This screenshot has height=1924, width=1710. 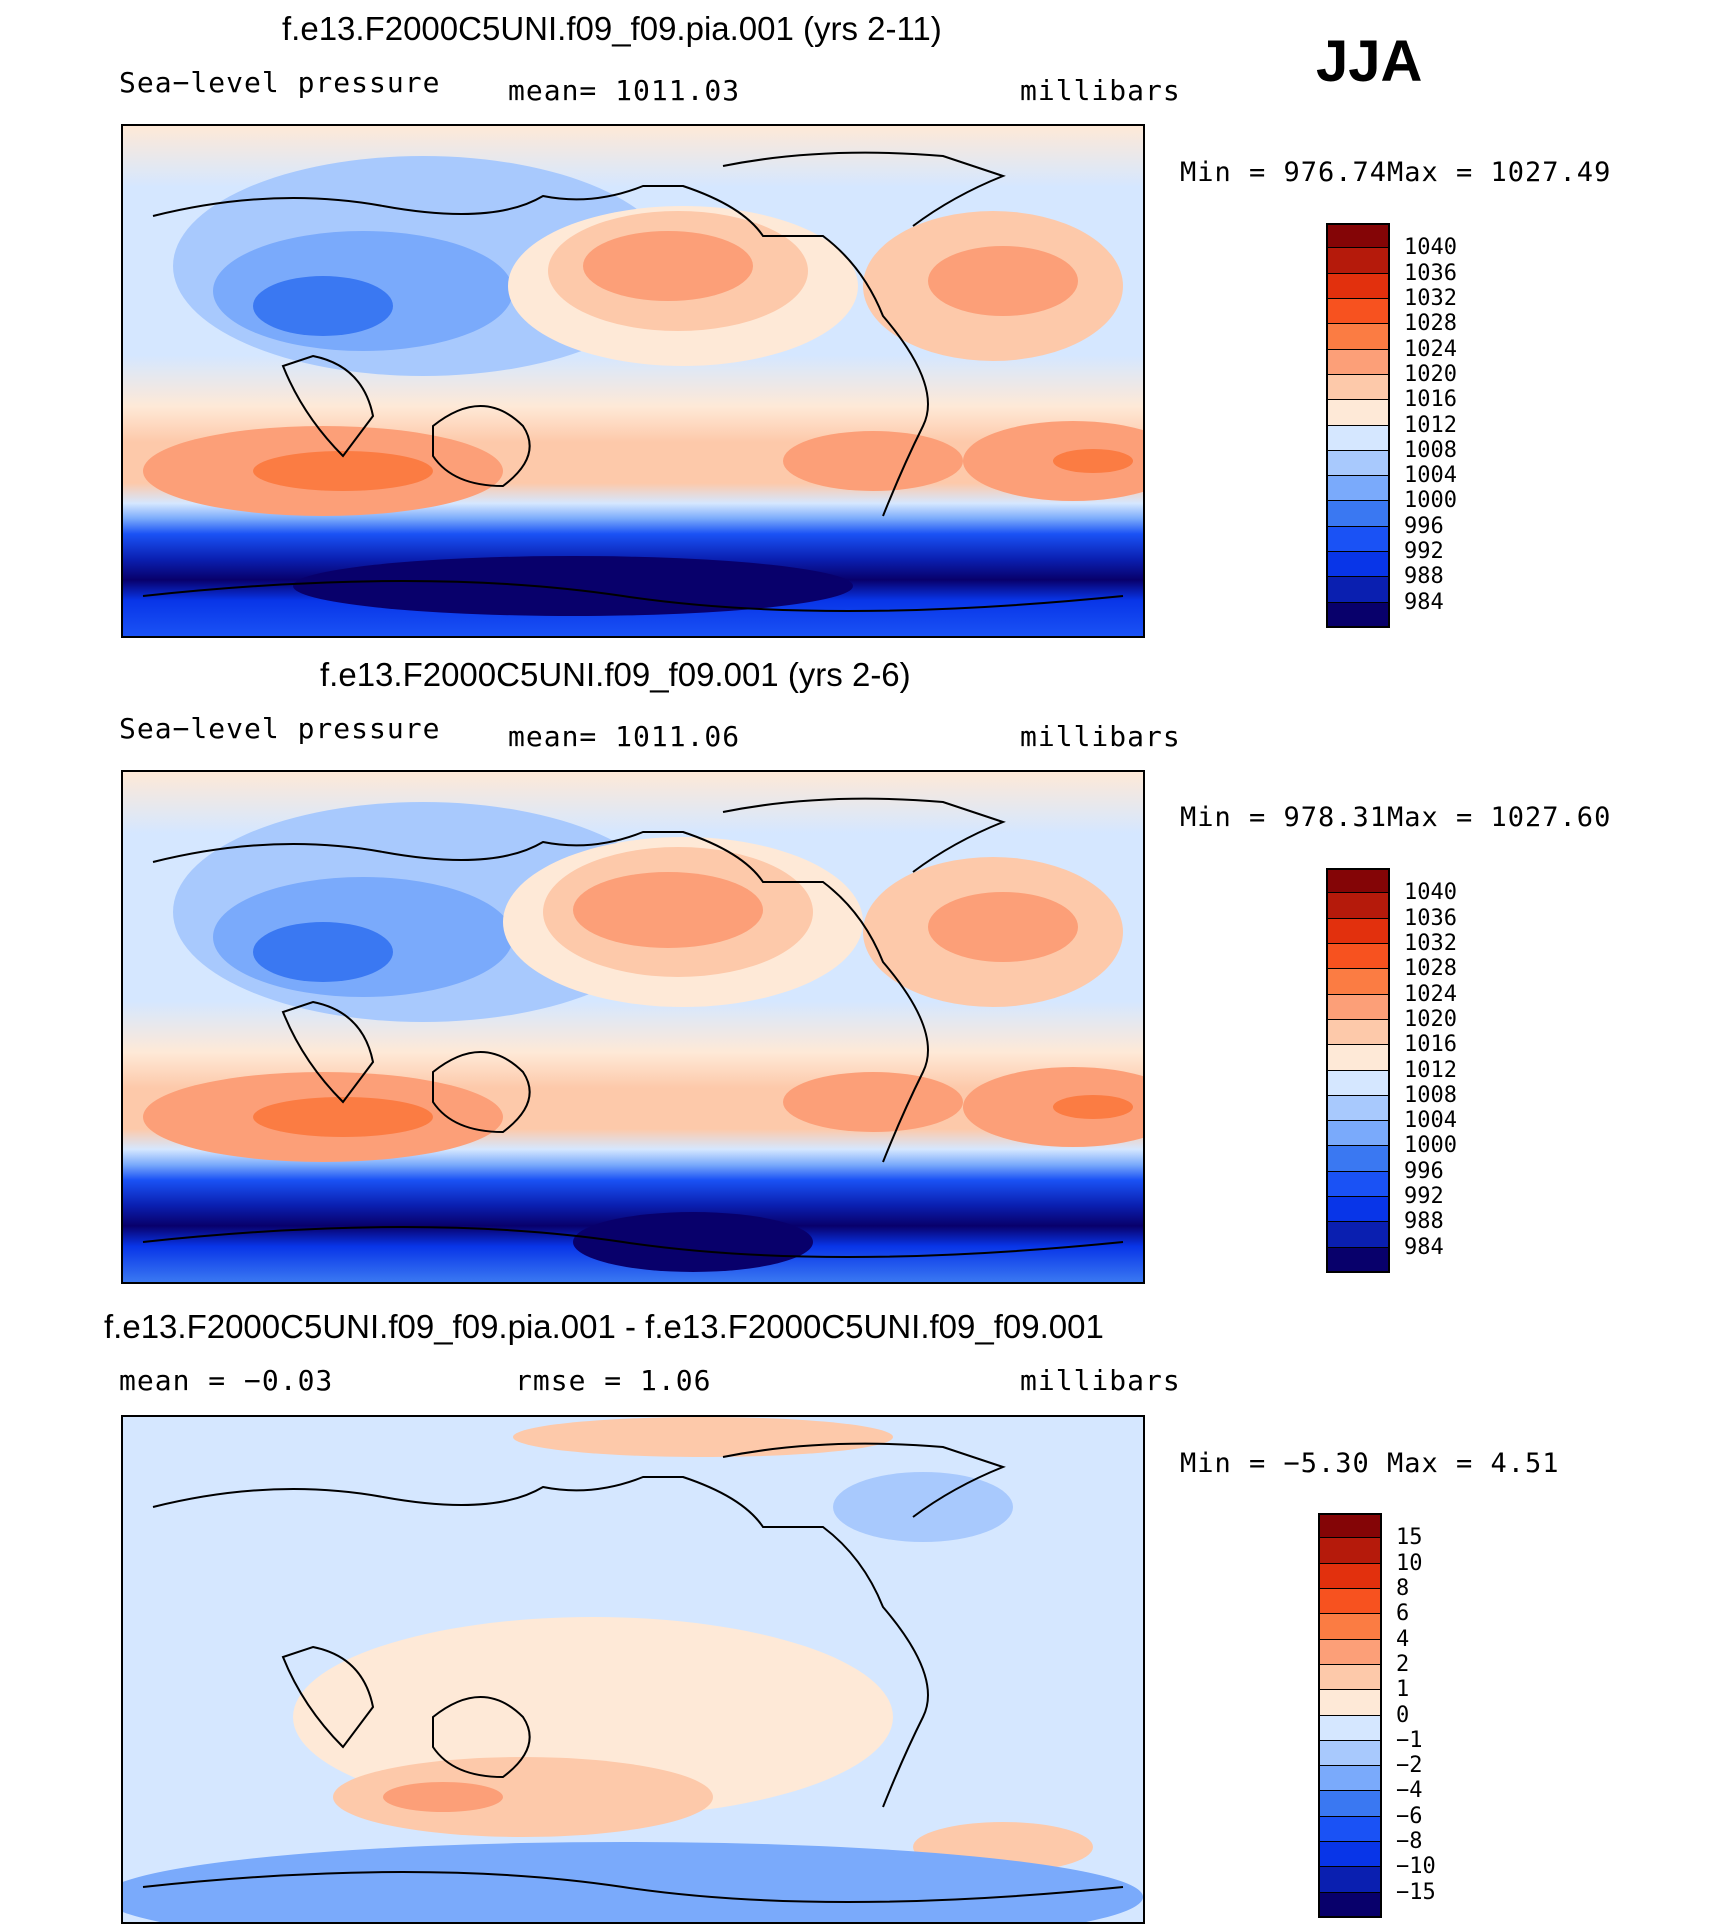 I want to click on panel1-coastlines, so click(x=633, y=381).